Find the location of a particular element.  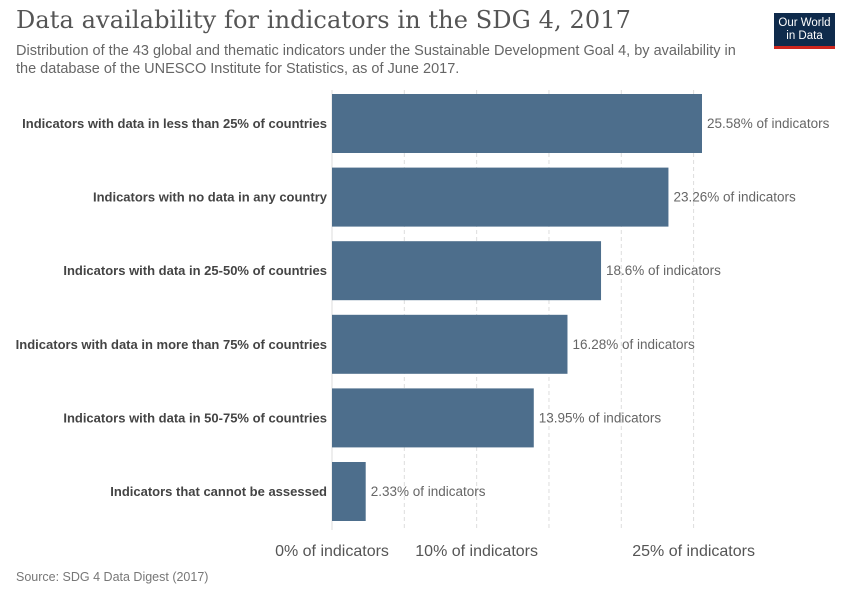

logo-line-2: in Data is located at coordinates (804, 36).